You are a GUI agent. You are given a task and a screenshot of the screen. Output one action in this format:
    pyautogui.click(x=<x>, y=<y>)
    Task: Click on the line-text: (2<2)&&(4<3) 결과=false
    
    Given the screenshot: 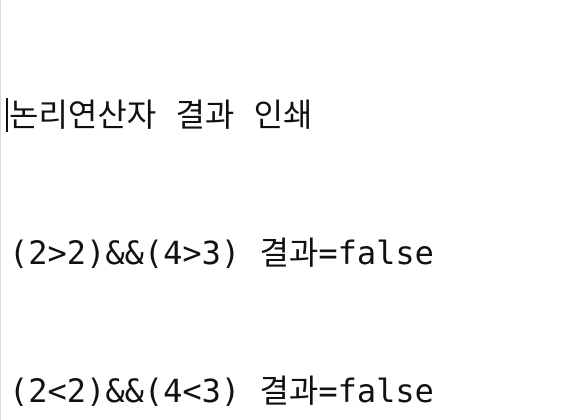 What is the action you would take?
    pyautogui.click(x=221, y=391)
    